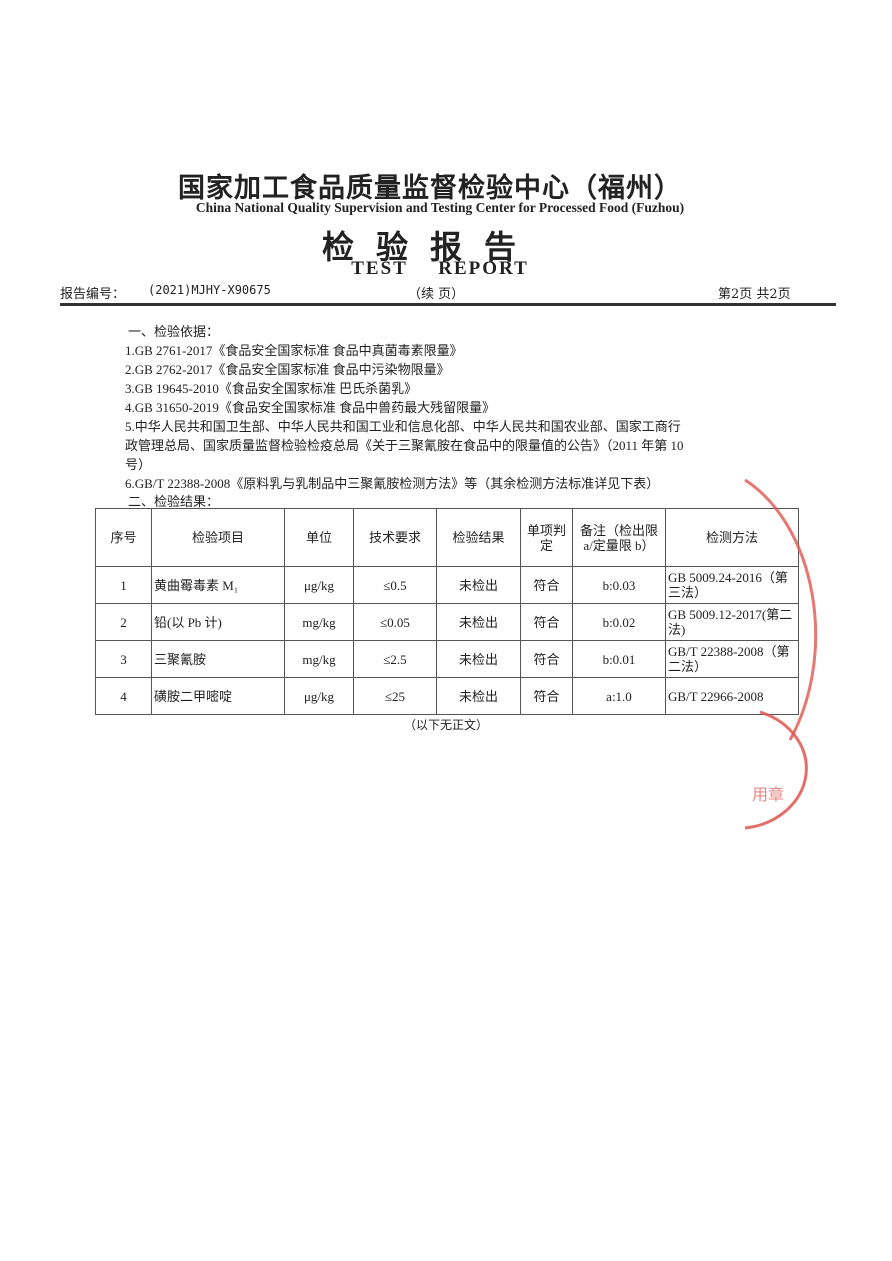 This screenshot has width=892, height=1261. What do you see at coordinates (448, 304) in the screenshot?
I see `header-rule` at bounding box center [448, 304].